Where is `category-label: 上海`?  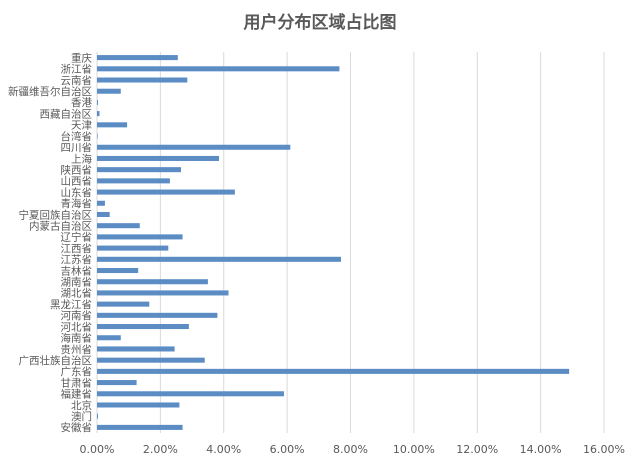
category-label: 上海 is located at coordinates (81, 158).